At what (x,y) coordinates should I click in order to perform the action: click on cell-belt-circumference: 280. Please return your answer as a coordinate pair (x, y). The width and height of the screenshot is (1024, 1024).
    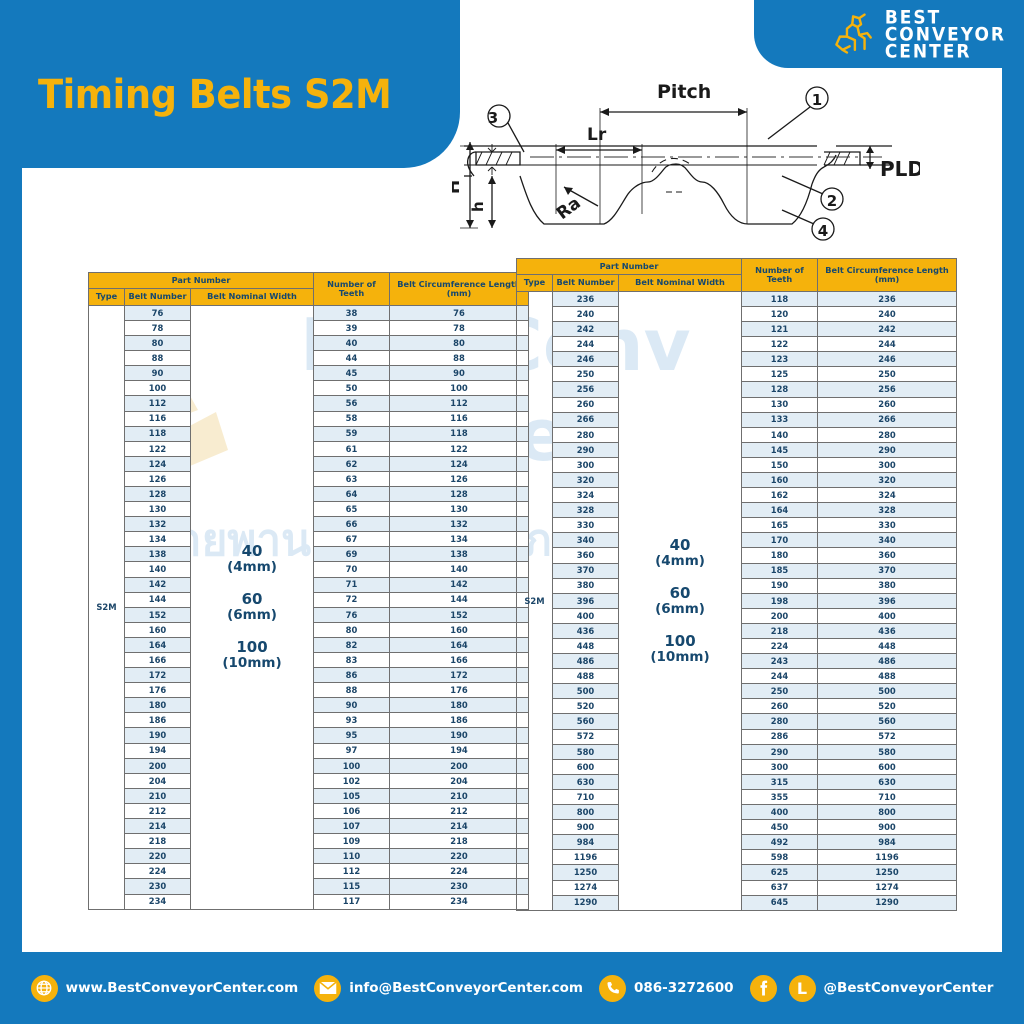
    Looking at the image, I should click on (887, 434).